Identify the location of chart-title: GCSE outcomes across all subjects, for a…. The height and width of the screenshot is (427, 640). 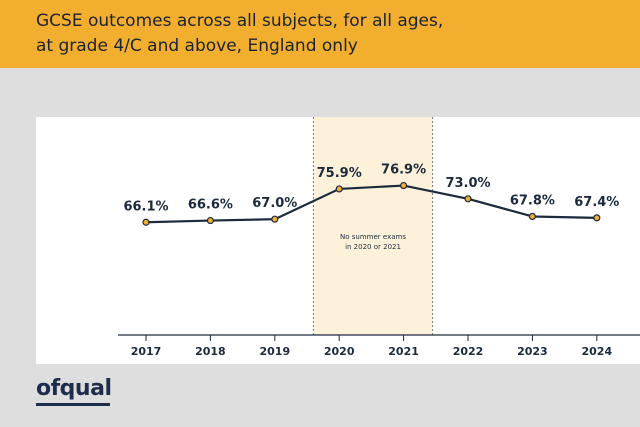
(326, 34).